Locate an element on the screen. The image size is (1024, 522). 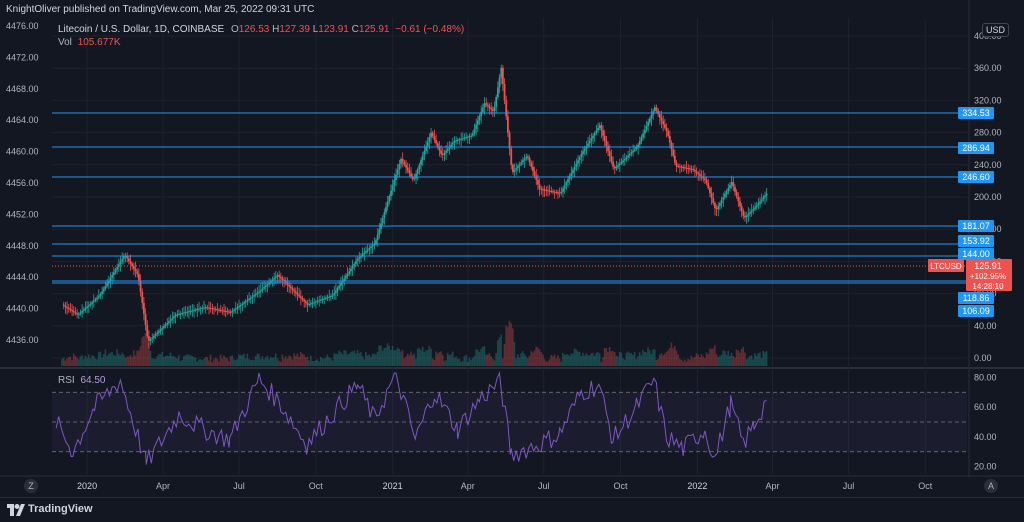
a-button: A is located at coordinates (991, 486).